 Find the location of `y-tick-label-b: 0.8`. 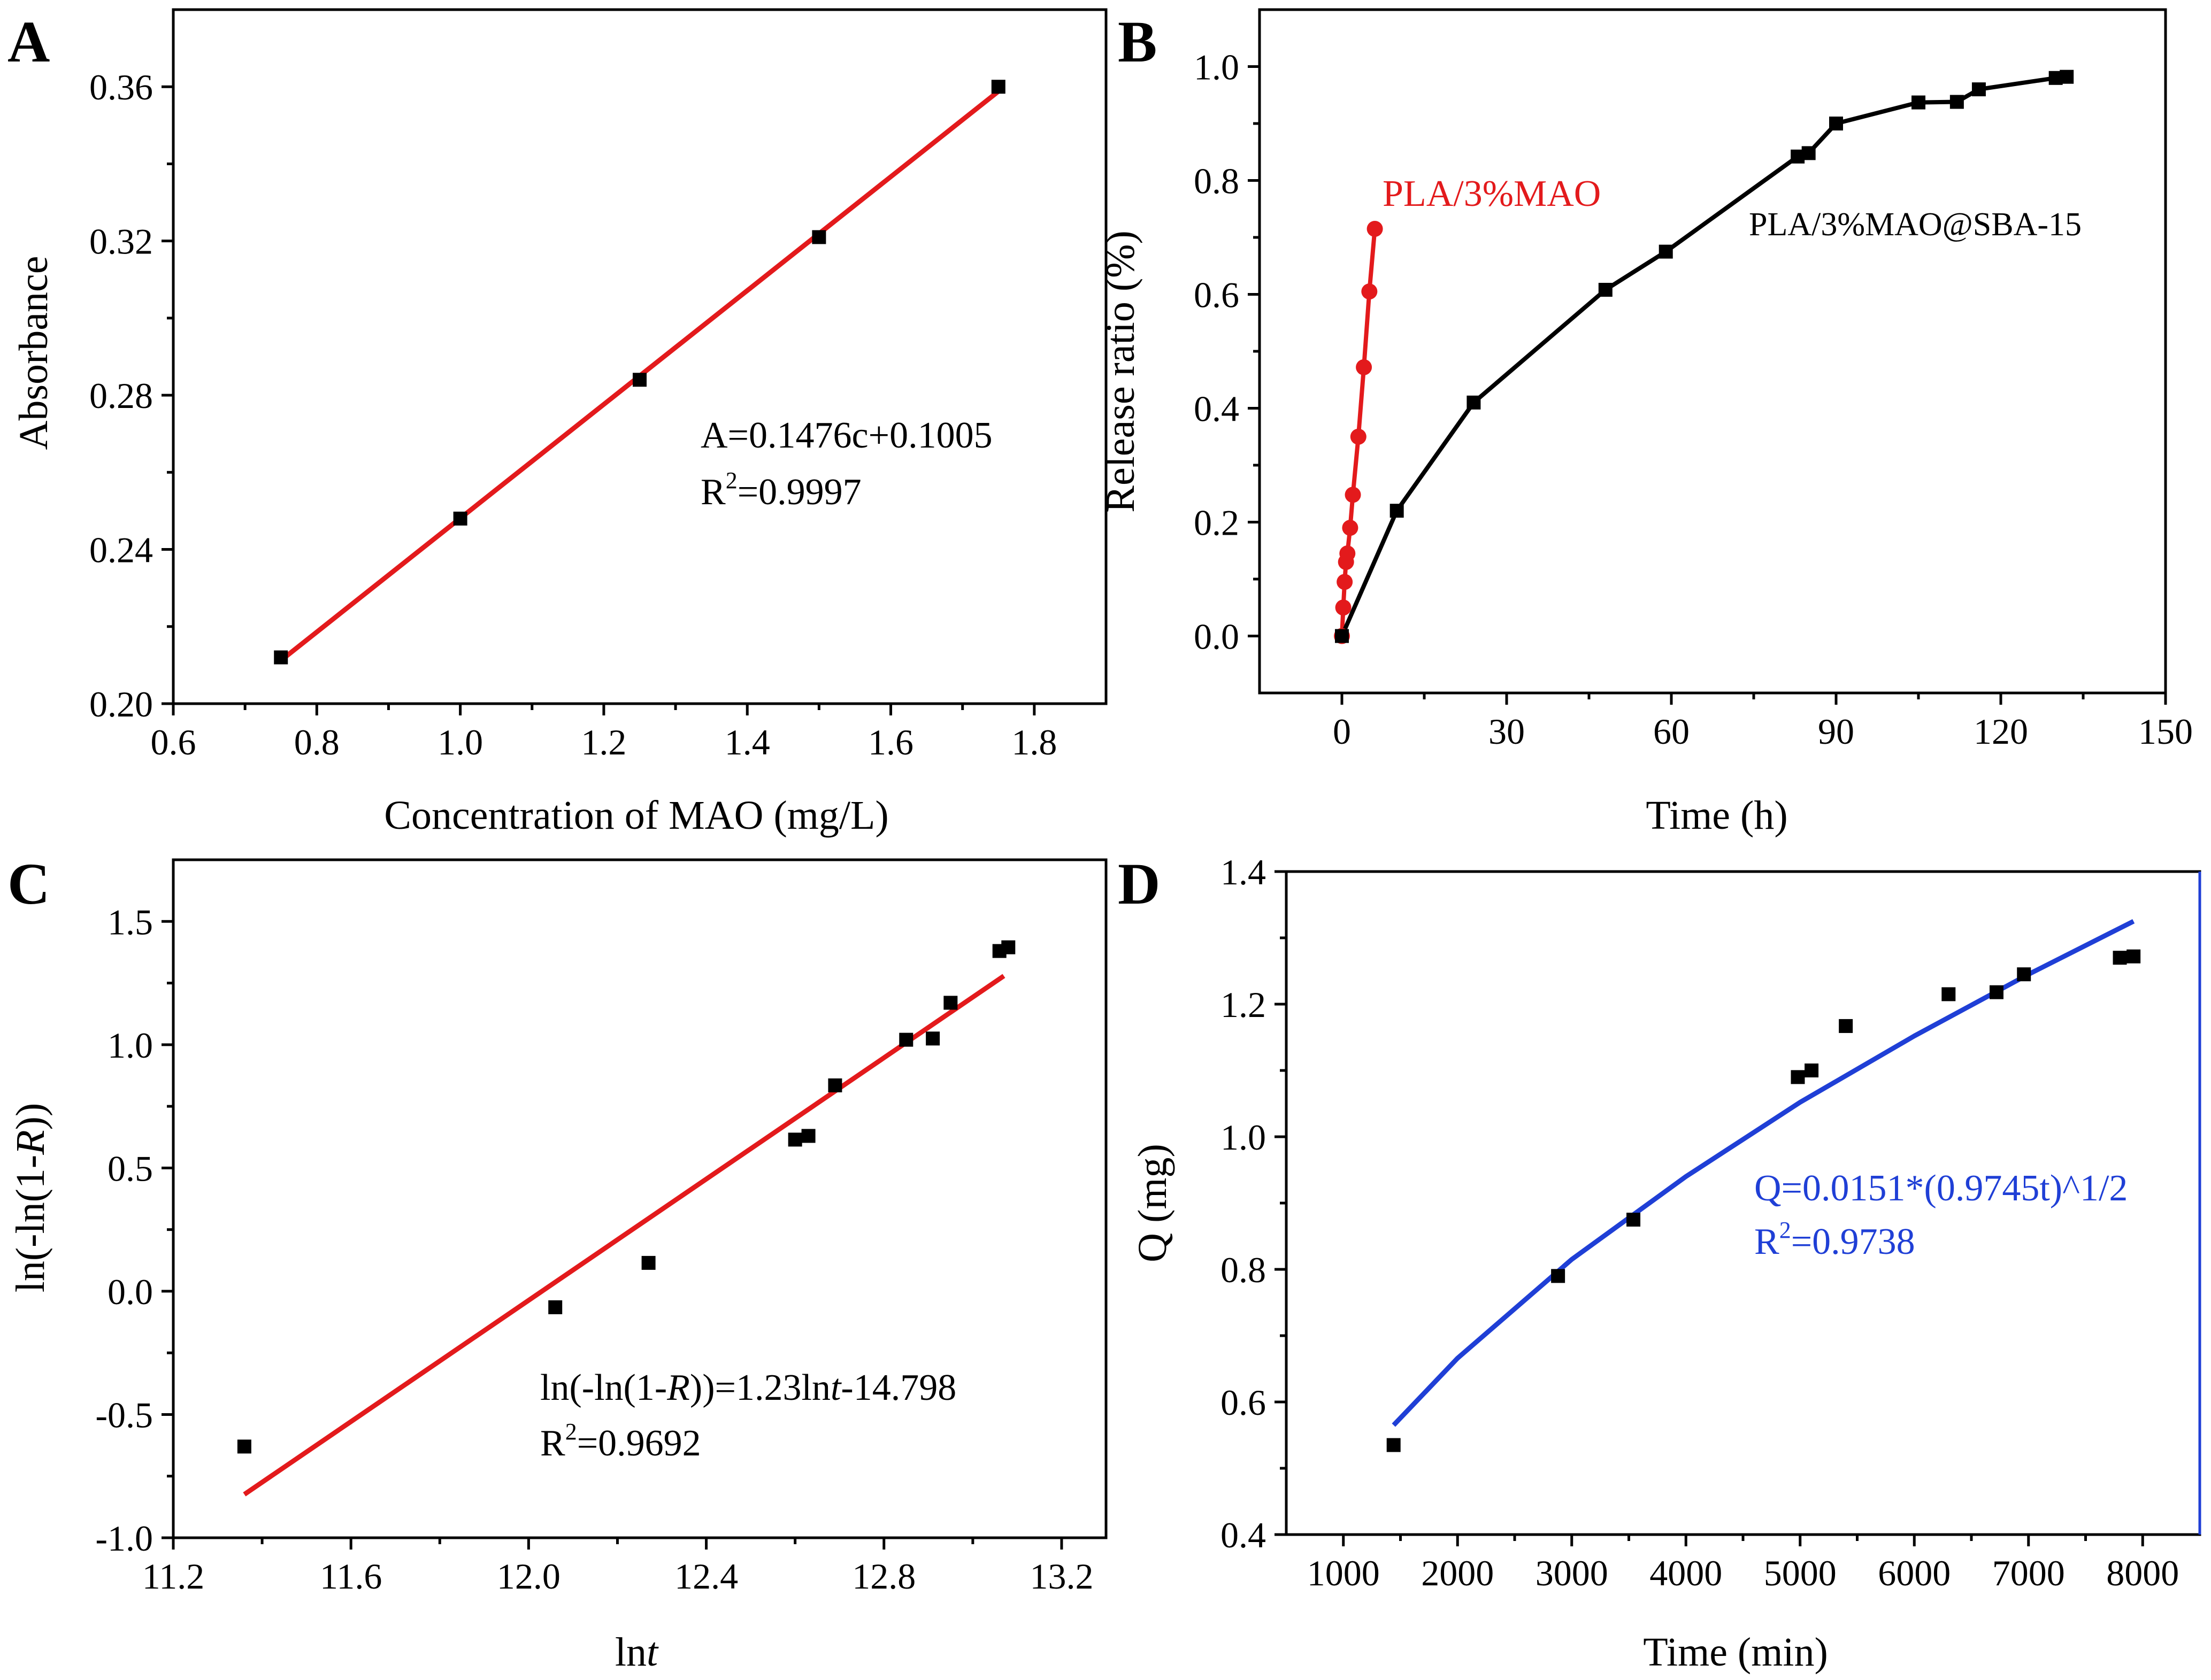

y-tick-label-b: 0.8 is located at coordinates (1216, 181).